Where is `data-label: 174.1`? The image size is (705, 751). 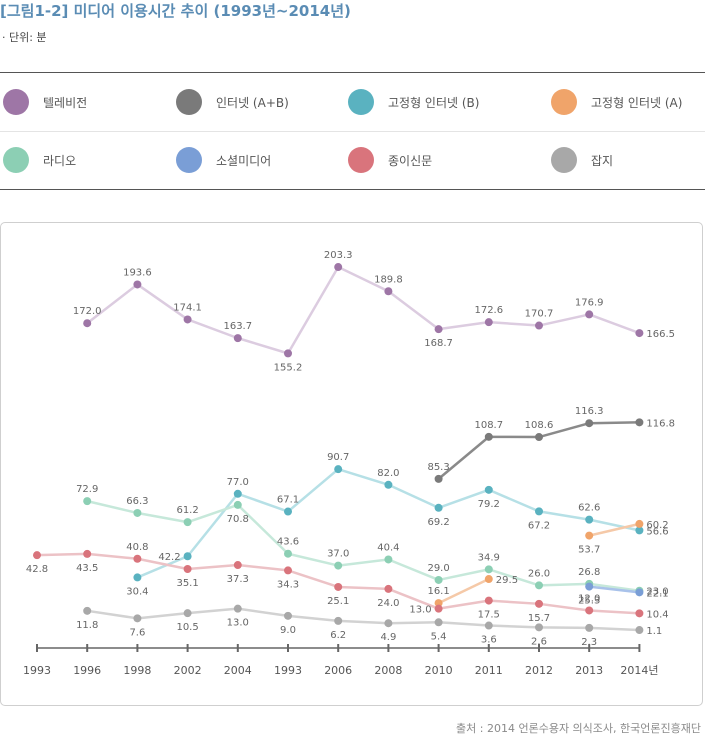
data-label: 174.1 is located at coordinates (187, 307).